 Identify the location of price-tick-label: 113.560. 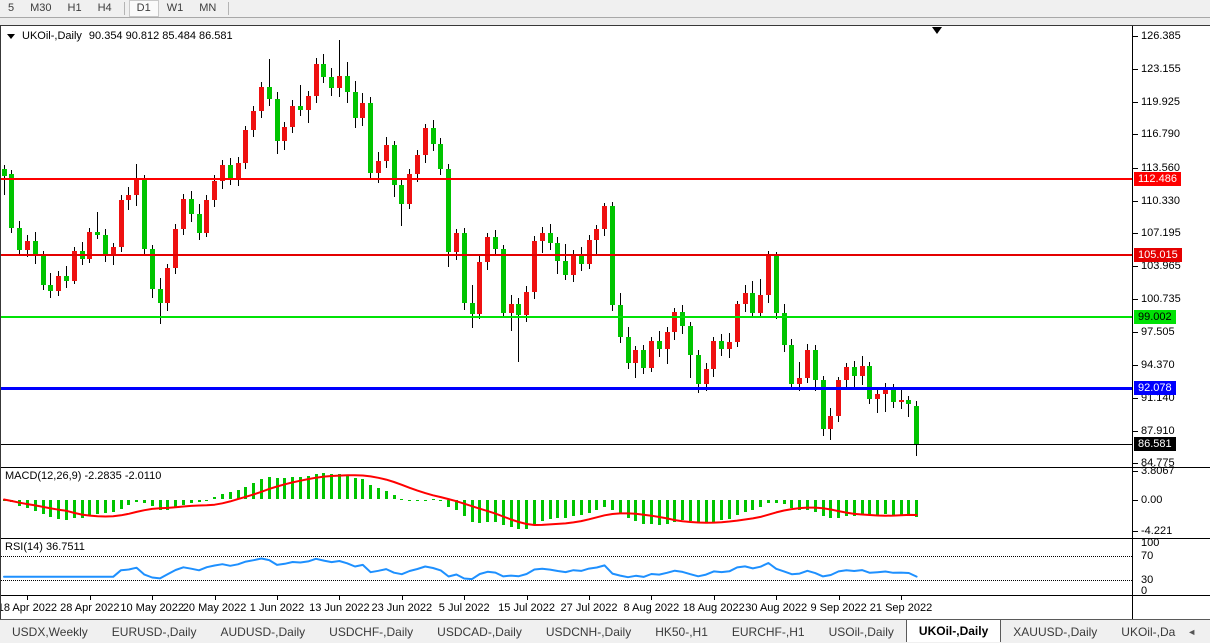
(1160, 167).